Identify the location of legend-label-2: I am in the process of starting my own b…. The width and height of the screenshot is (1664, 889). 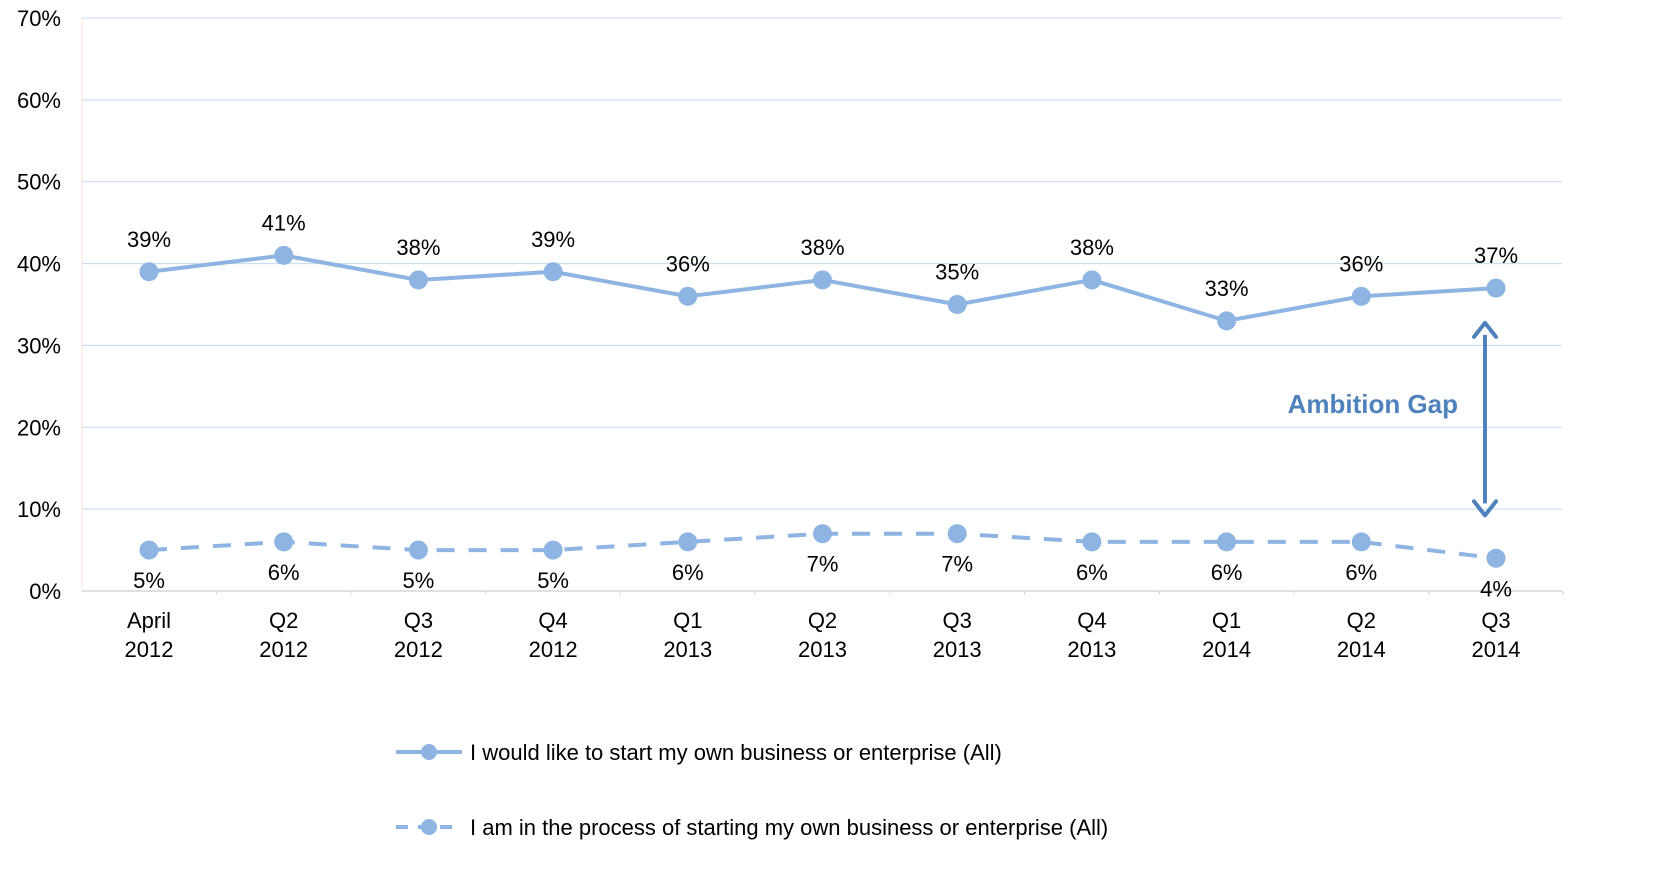
(789, 827).